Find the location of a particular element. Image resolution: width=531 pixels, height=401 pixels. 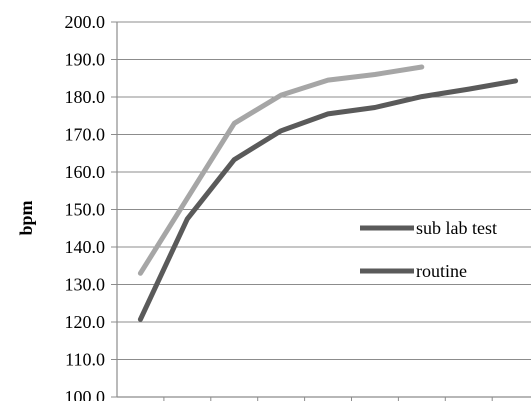

legend-label-routine: routine is located at coordinates (441, 271).